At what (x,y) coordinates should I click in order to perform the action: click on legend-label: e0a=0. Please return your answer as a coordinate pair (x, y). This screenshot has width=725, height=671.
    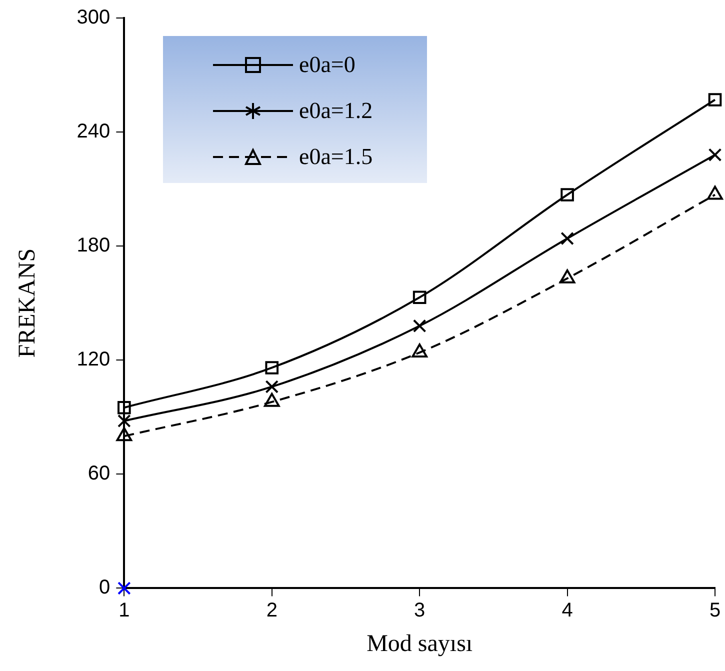
    Looking at the image, I should click on (327, 65).